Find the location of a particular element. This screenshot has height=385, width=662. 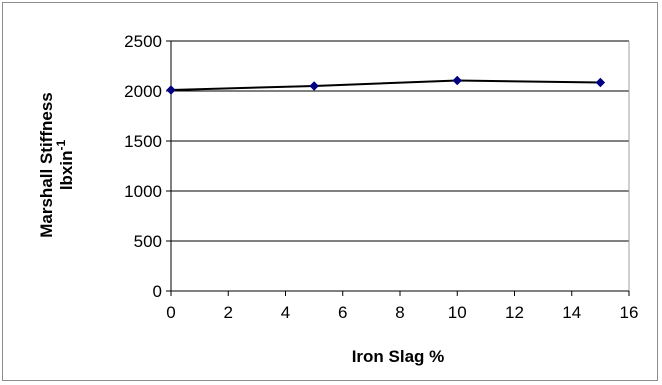

y-axis-unit: lbxin is located at coordinates (66, 171).